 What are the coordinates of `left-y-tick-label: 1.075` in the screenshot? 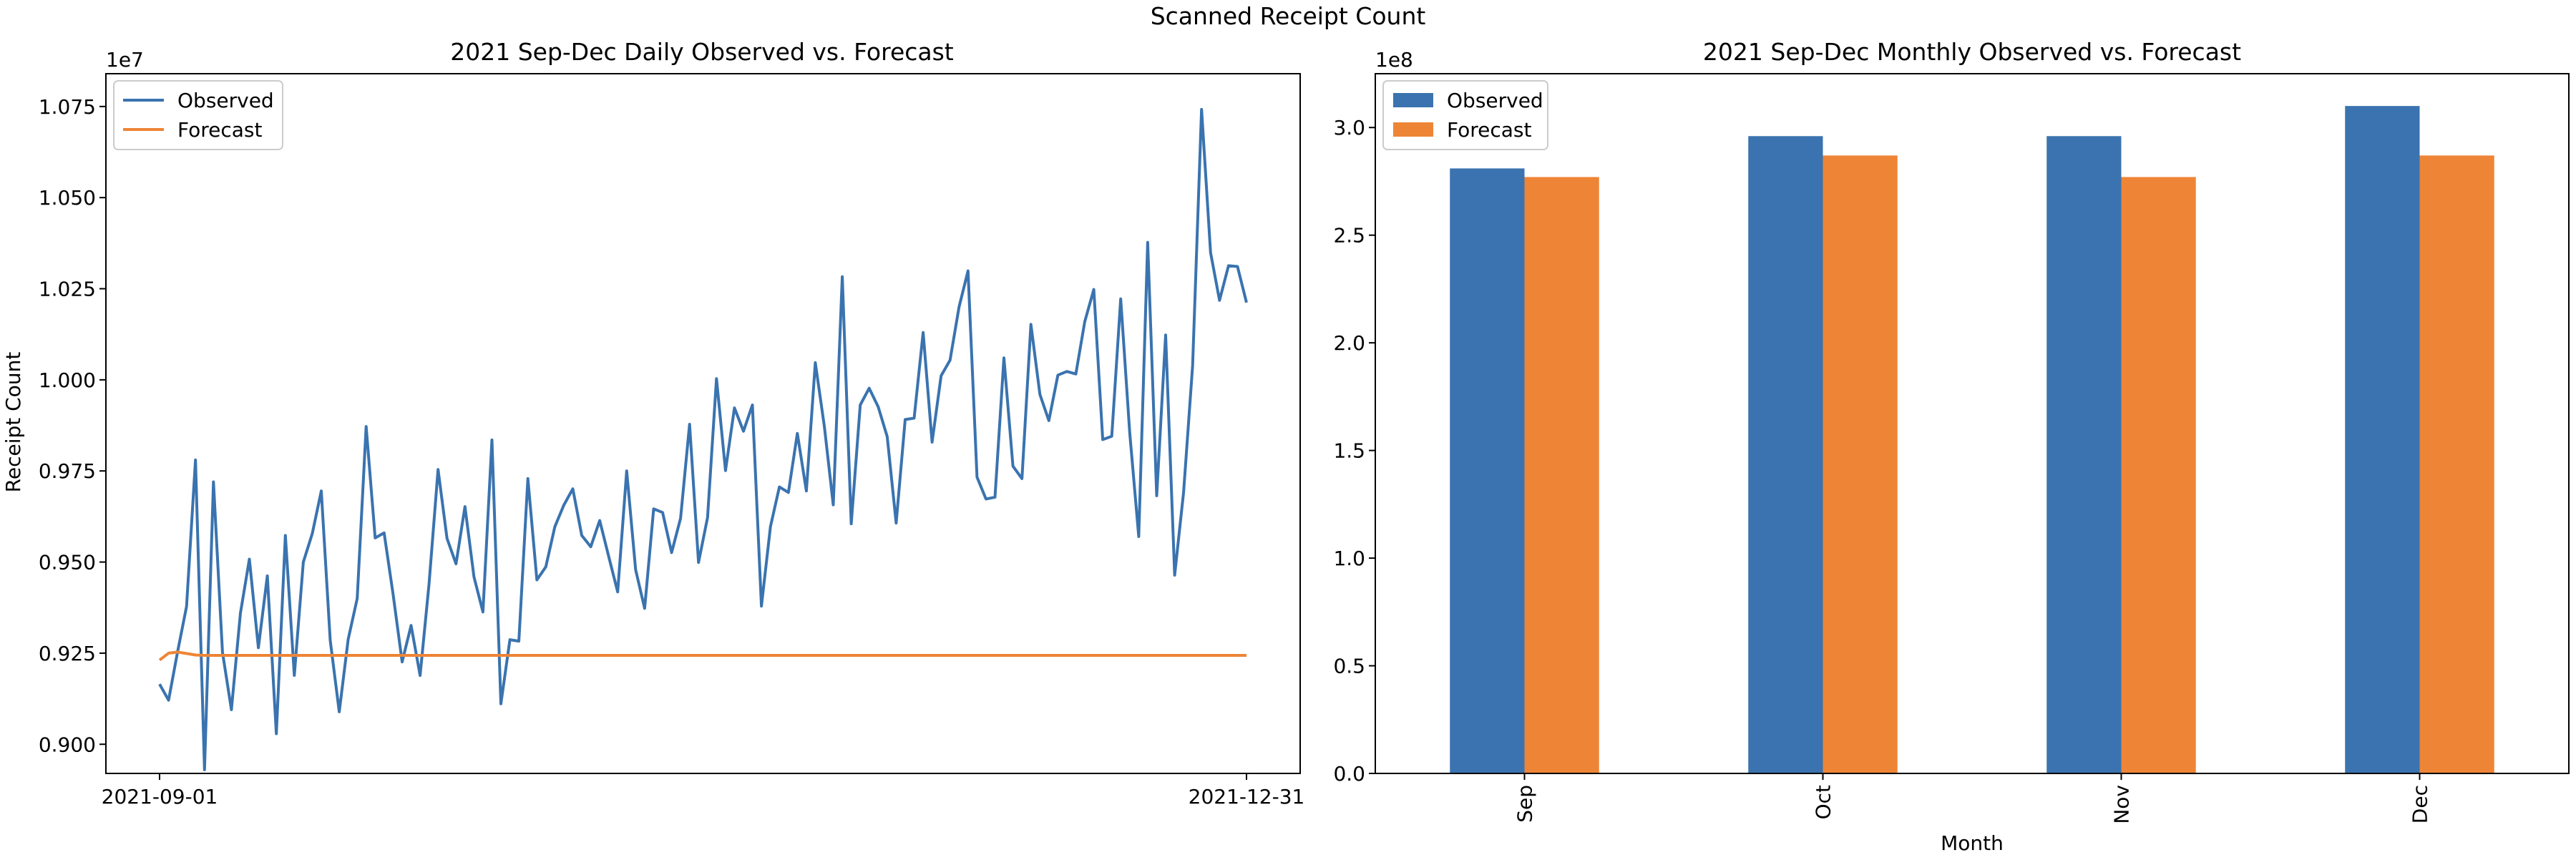 It's located at (67, 107).